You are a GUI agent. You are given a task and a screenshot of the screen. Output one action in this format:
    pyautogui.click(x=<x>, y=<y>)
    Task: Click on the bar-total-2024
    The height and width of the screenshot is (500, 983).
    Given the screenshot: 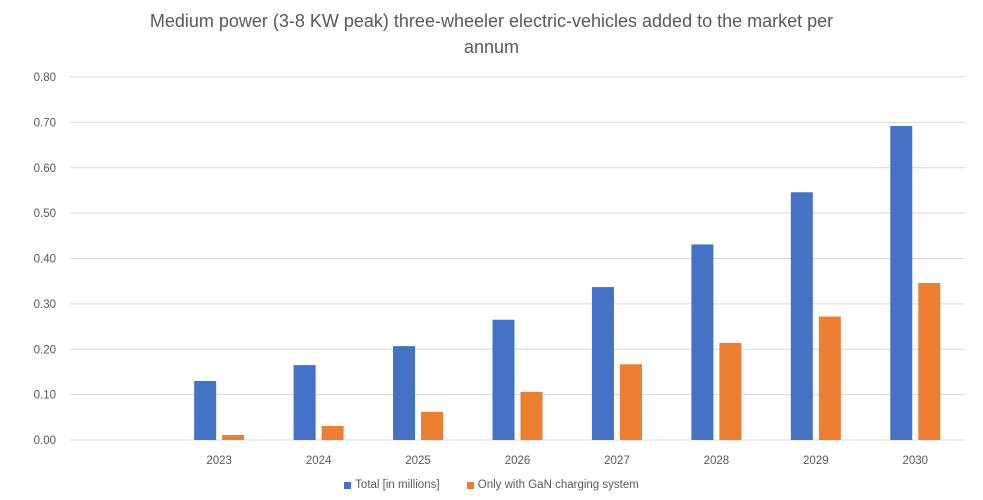 What is the action you would take?
    pyautogui.click(x=304, y=402)
    